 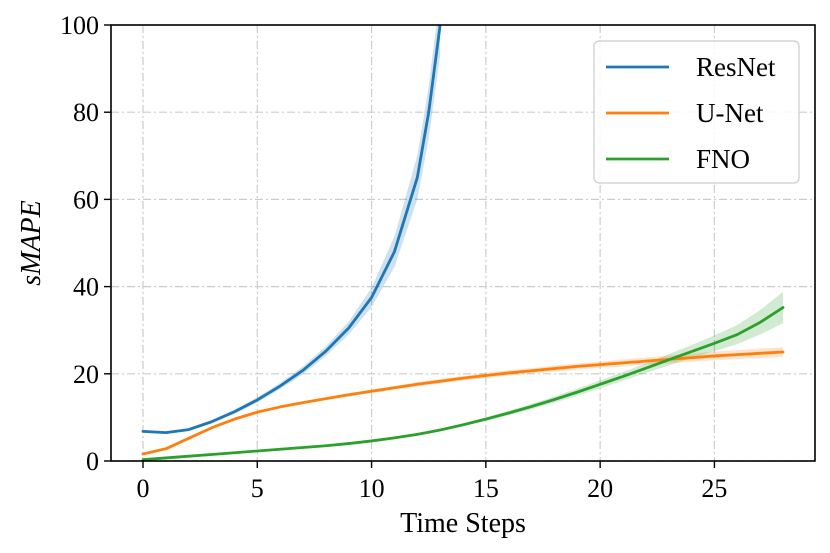 I want to click on legend-box, so click(x=696, y=112).